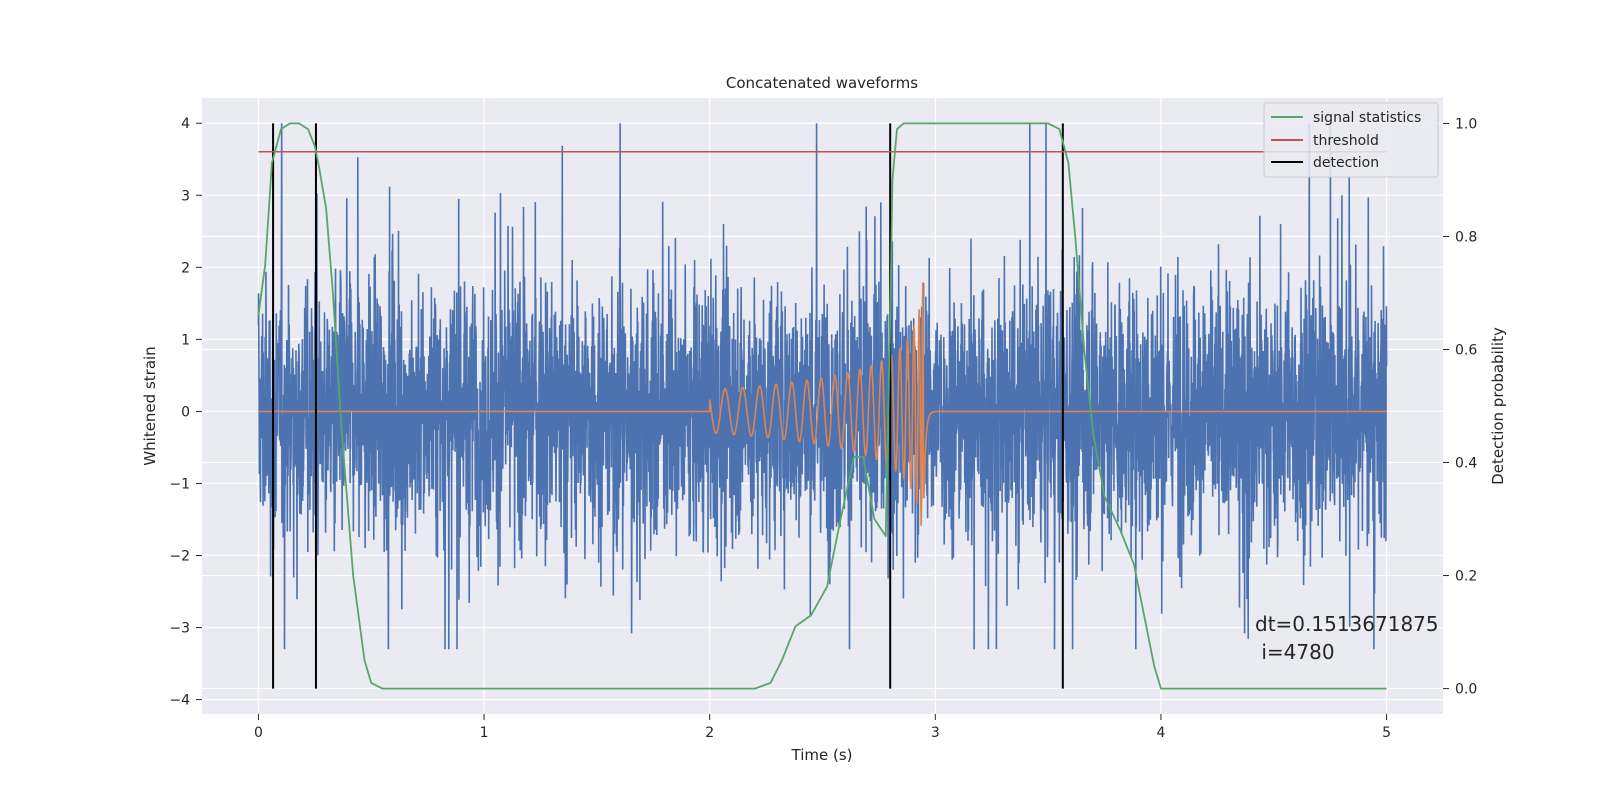 Image resolution: width=1600 pixels, height=800 pixels. I want to click on y2-tick-label: 0.6, so click(1466, 350).